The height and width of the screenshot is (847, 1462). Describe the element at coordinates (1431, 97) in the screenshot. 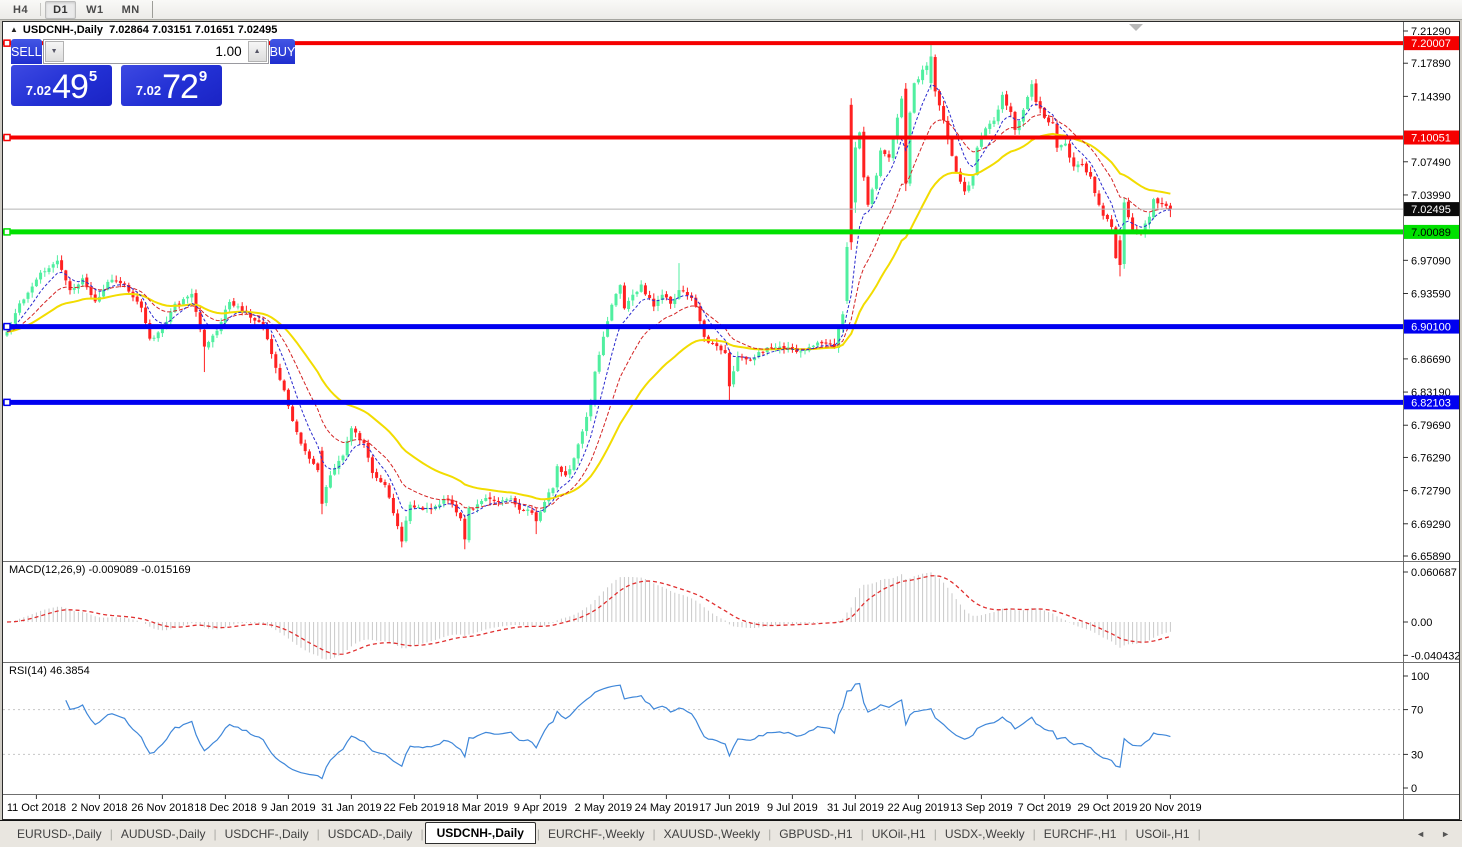

I see `svg-text: 7.14390` at that location.